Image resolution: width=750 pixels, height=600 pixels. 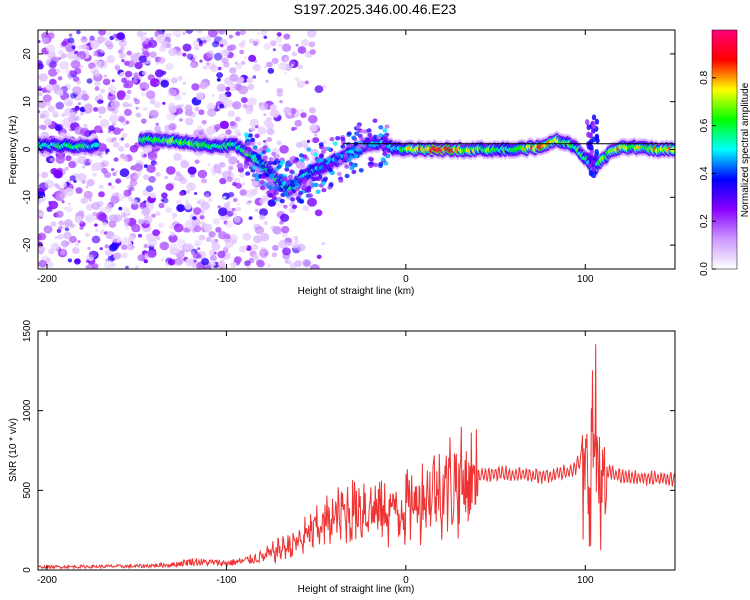 I want to click on spectrogram-x-tick-label: 0, so click(x=406, y=279).